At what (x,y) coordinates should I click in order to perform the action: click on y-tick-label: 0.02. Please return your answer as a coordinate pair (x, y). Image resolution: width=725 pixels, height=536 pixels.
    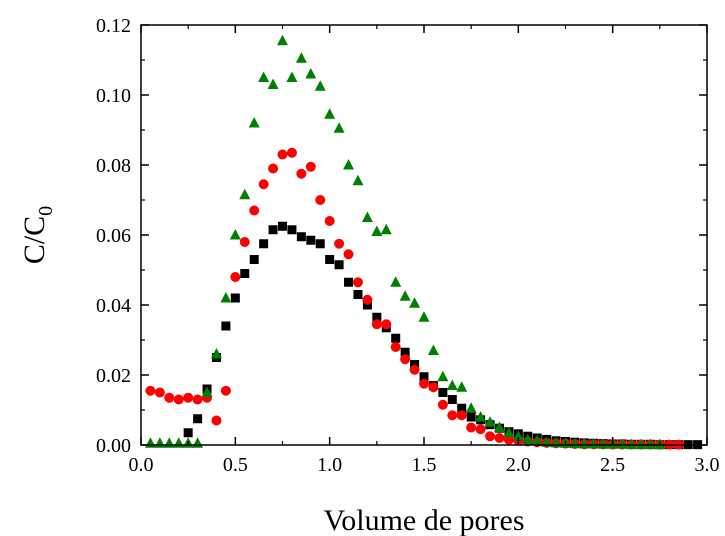
    Looking at the image, I should click on (113, 376).